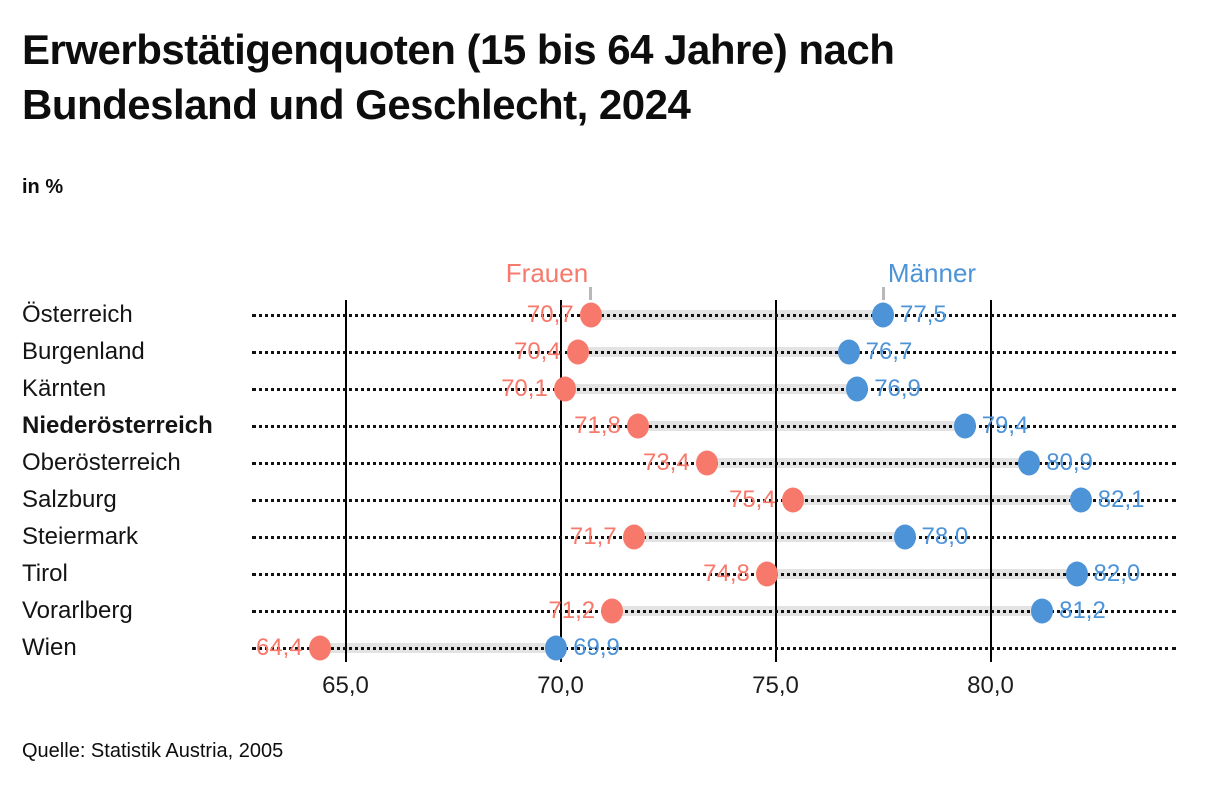 This screenshot has width=1220, height=790. Describe the element at coordinates (923, 314) in the screenshot. I see `maenner-value-label: 77,5` at that location.